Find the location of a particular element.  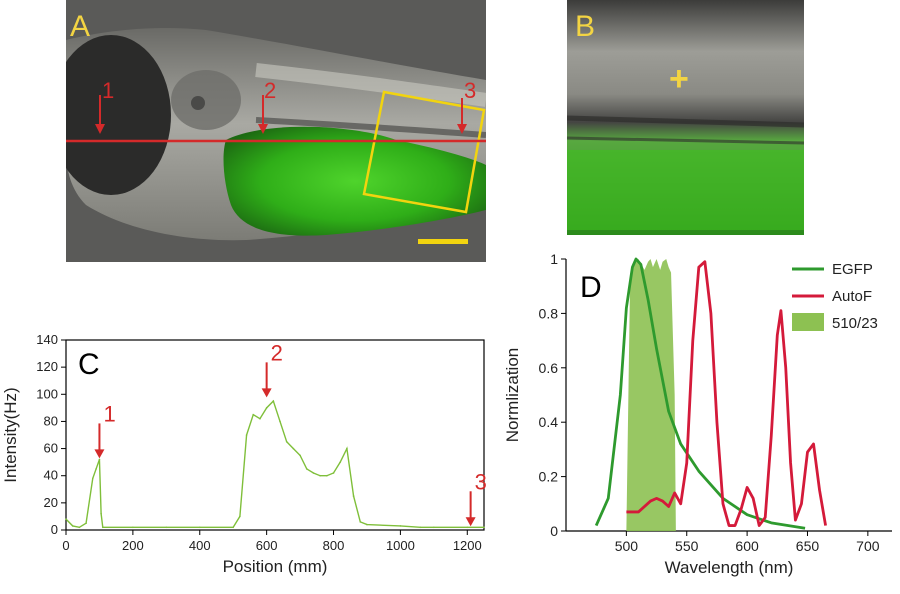

panel-label-a: A is located at coordinates (80, 26).